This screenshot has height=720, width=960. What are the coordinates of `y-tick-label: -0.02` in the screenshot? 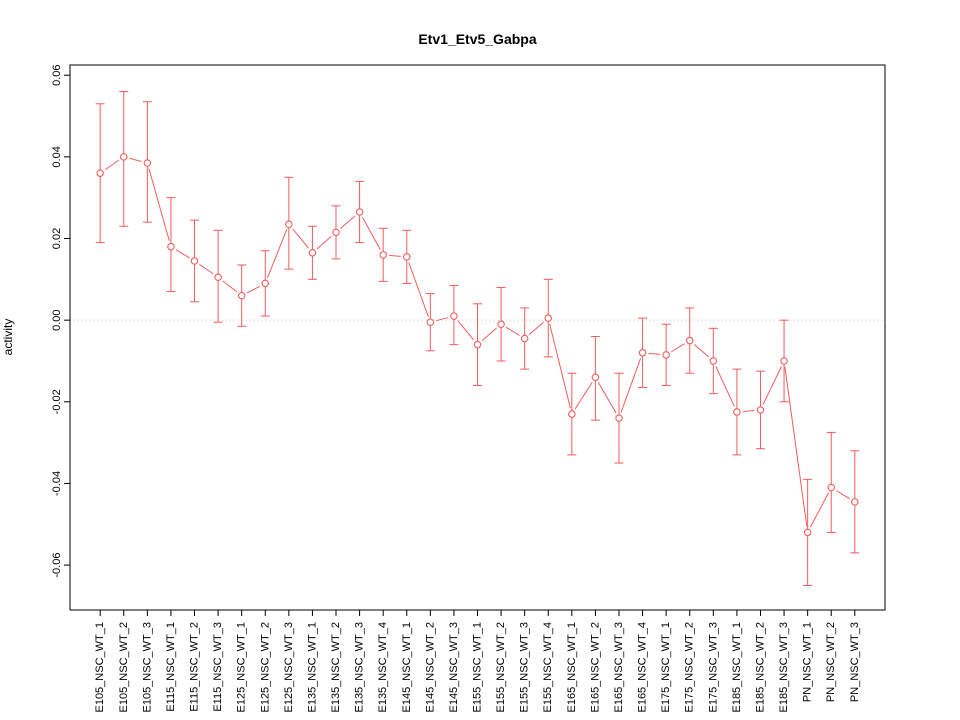 It's located at (57, 401).